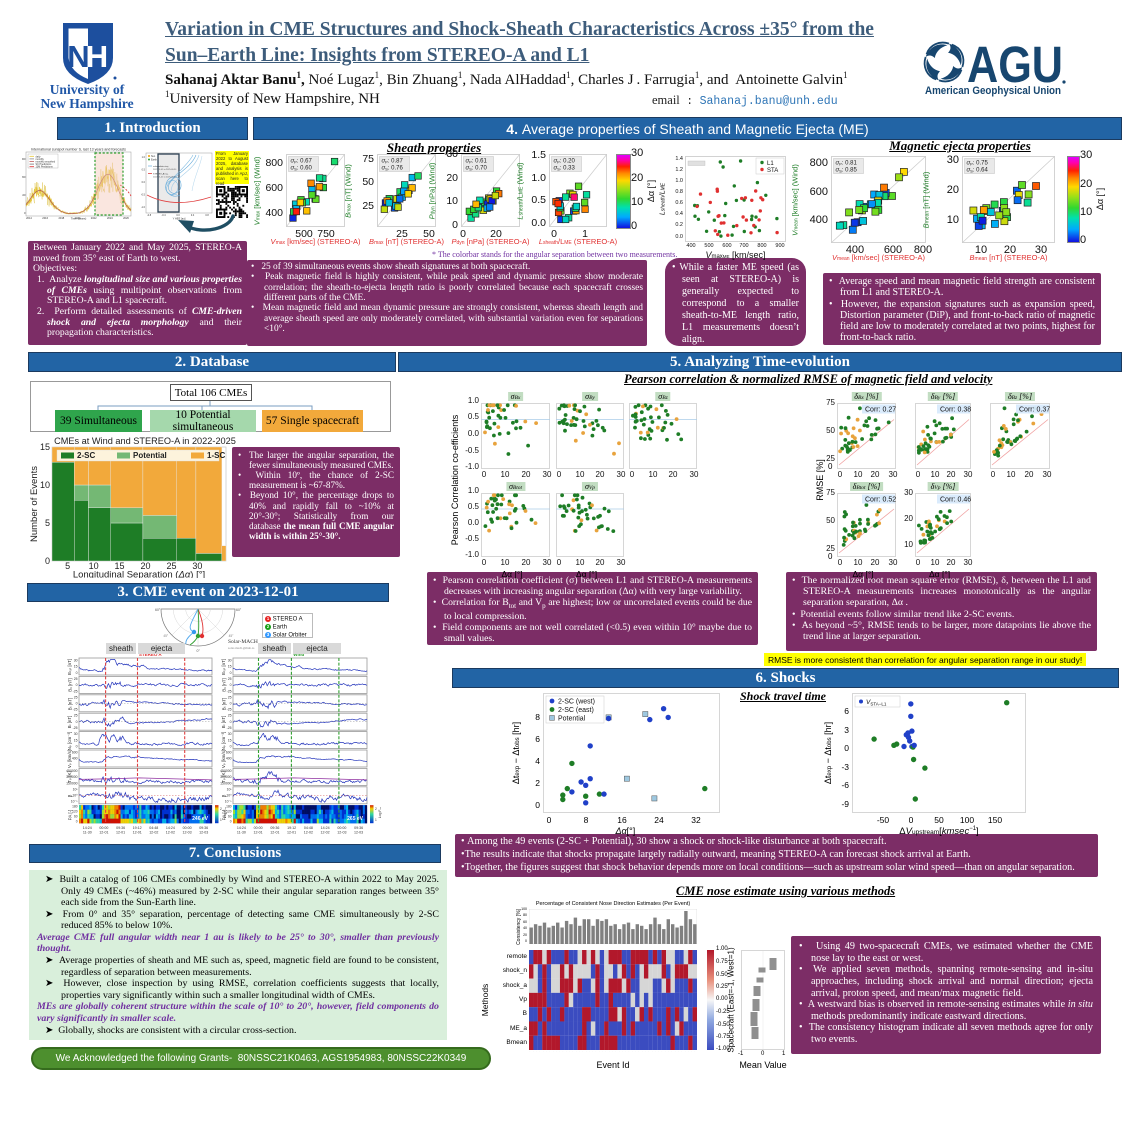 The image size is (1125, 1125). Describe the element at coordinates (200, 819) in the screenshot. I see `svg-text: 246 eV` at that location.